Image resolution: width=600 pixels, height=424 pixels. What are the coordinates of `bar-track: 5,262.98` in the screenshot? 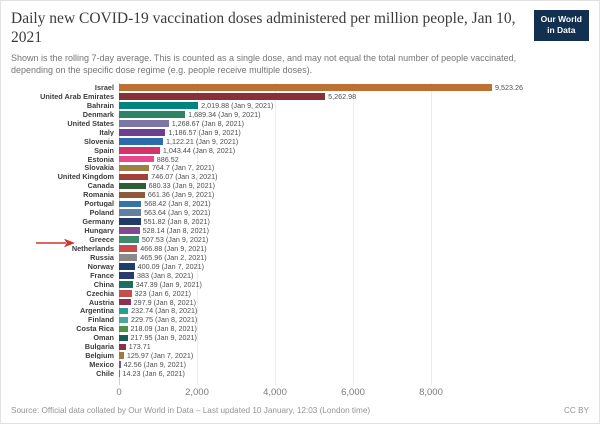 It's located at (354, 96).